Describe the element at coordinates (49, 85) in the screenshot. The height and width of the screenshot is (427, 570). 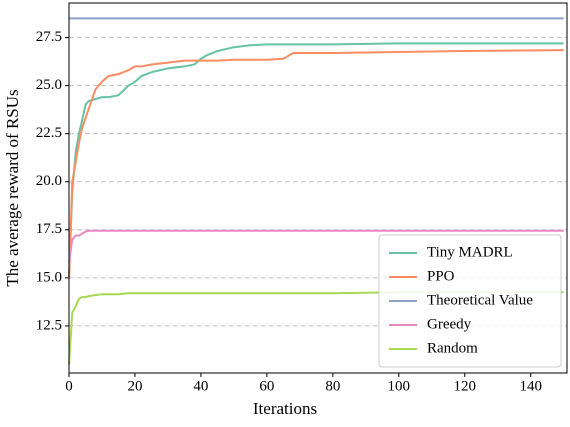
I see `y-tick-label: 25.0` at that location.